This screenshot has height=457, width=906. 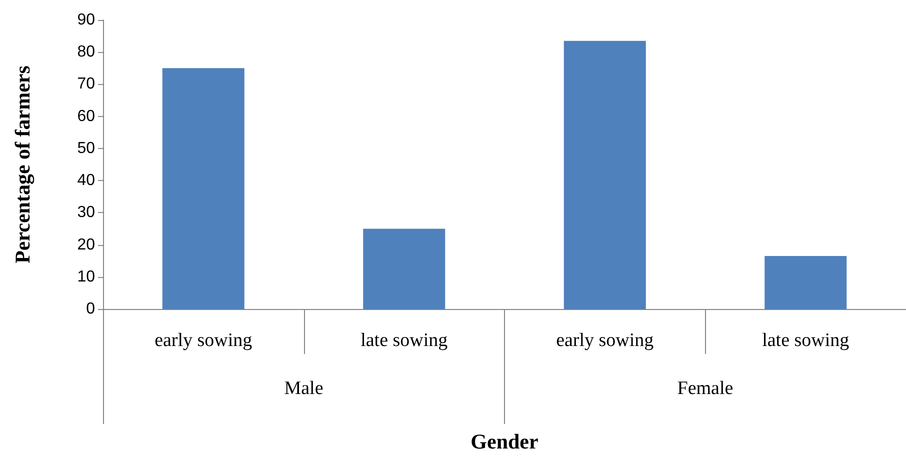 I want to click on y-tick-label: 80, so click(x=86, y=52).